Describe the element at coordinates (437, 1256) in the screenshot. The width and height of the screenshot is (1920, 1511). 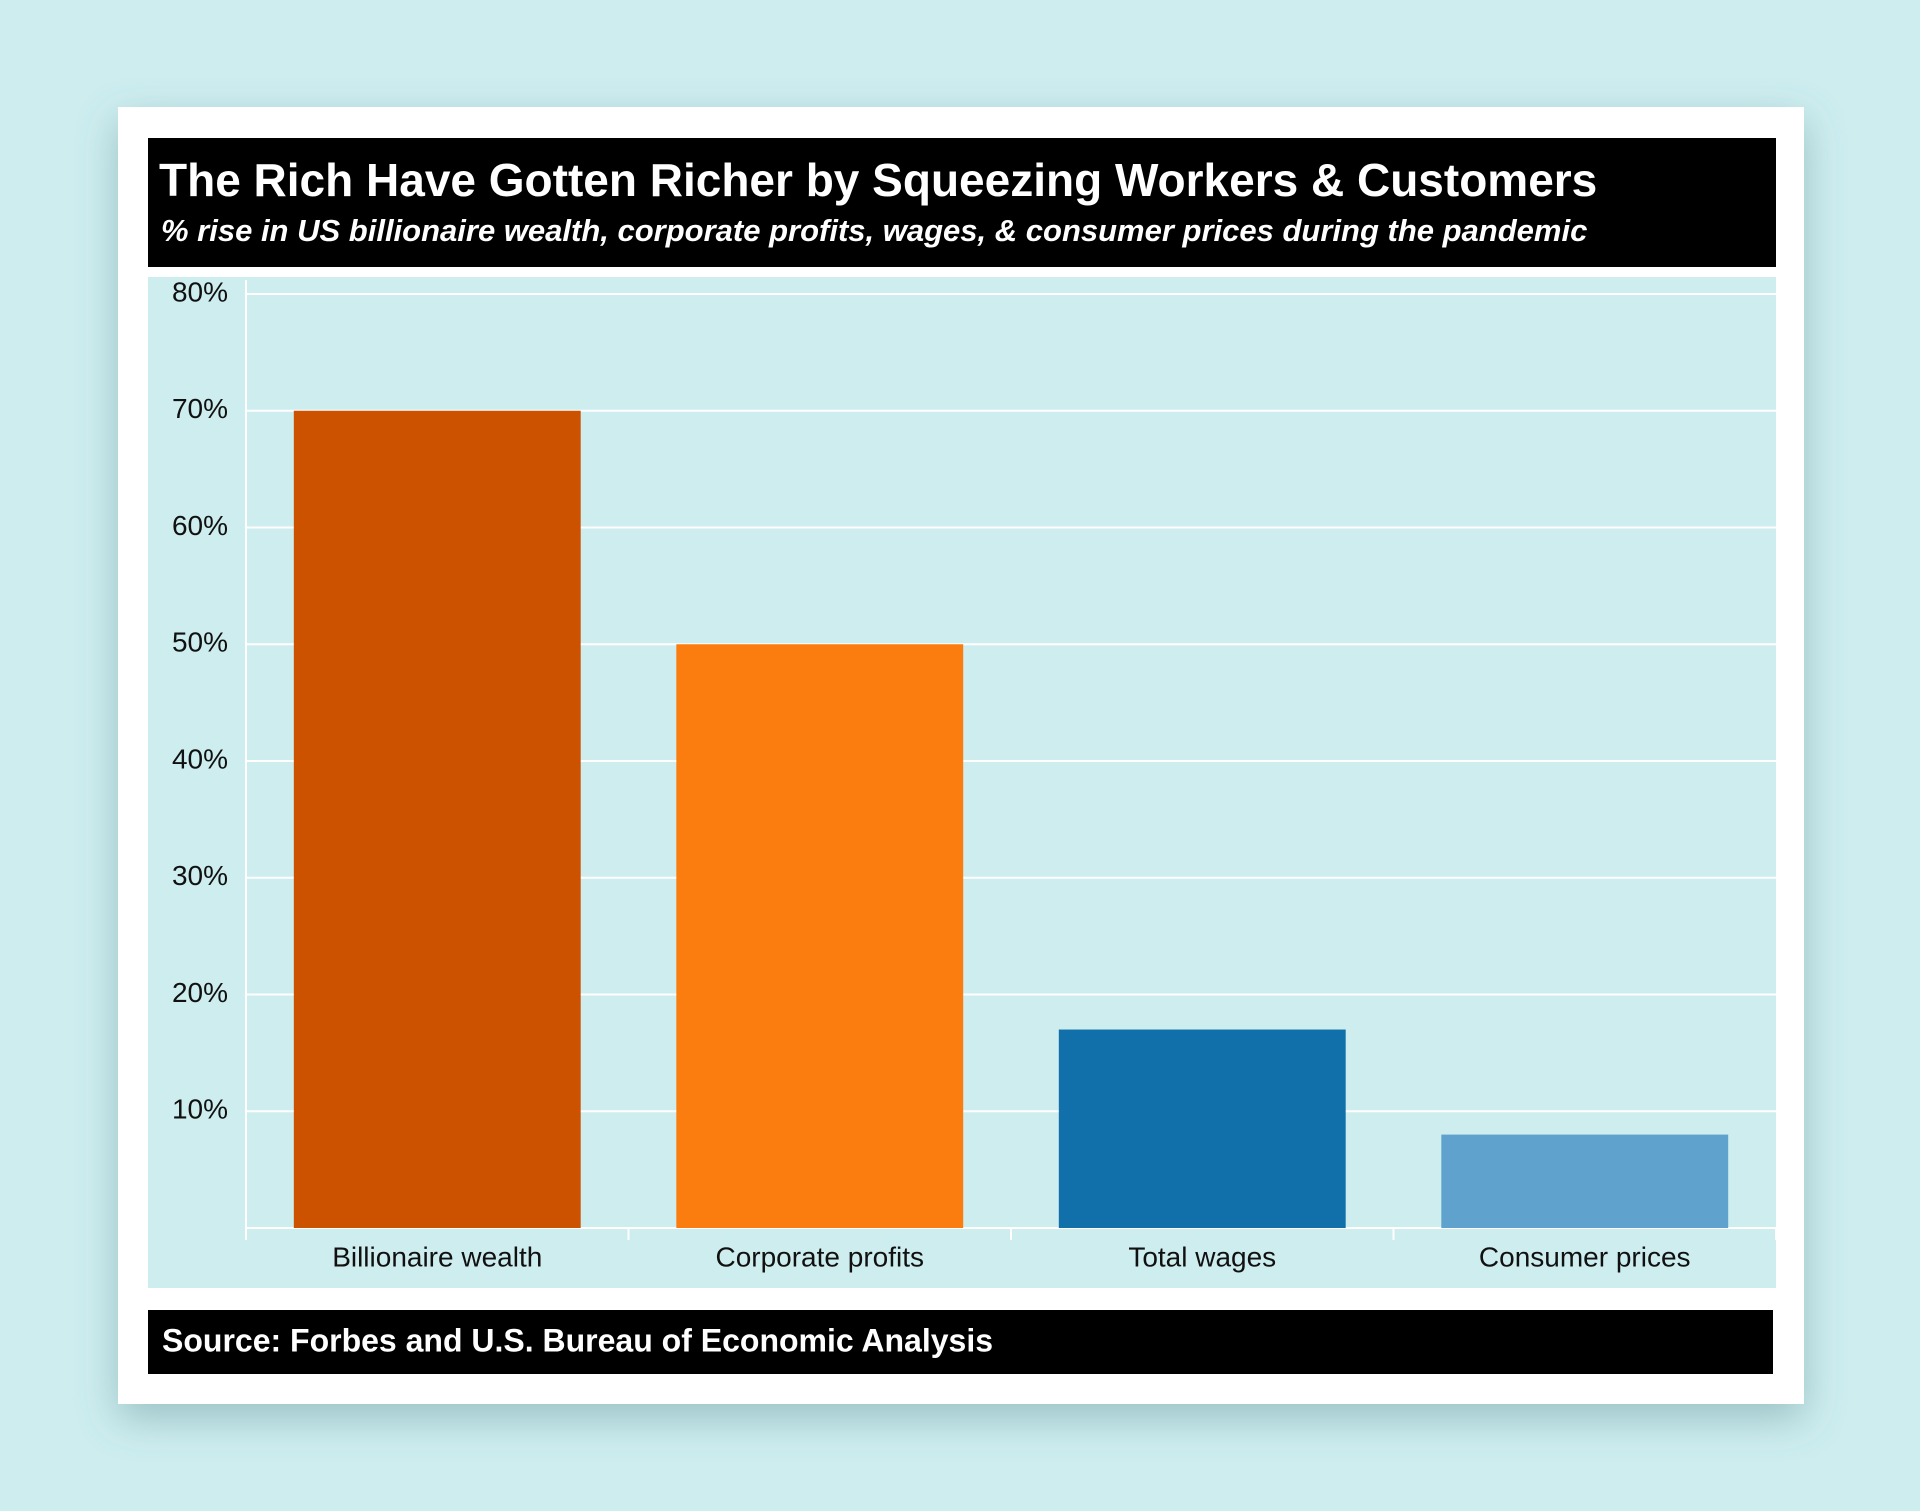
I see `x-tick-label: Billionaire wealth` at that location.